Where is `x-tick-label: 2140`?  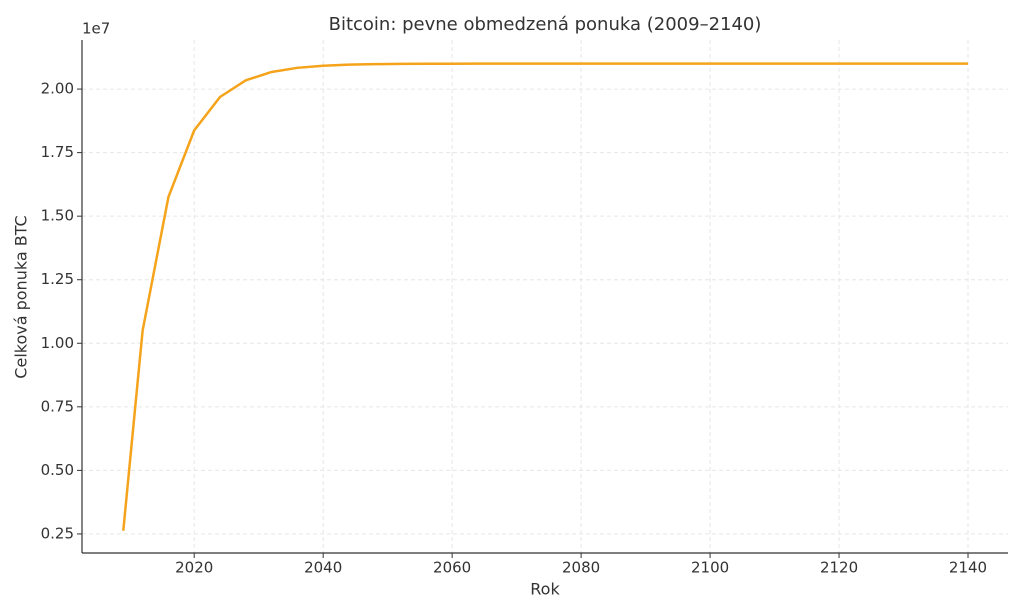 x-tick-label: 2140 is located at coordinates (968, 568).